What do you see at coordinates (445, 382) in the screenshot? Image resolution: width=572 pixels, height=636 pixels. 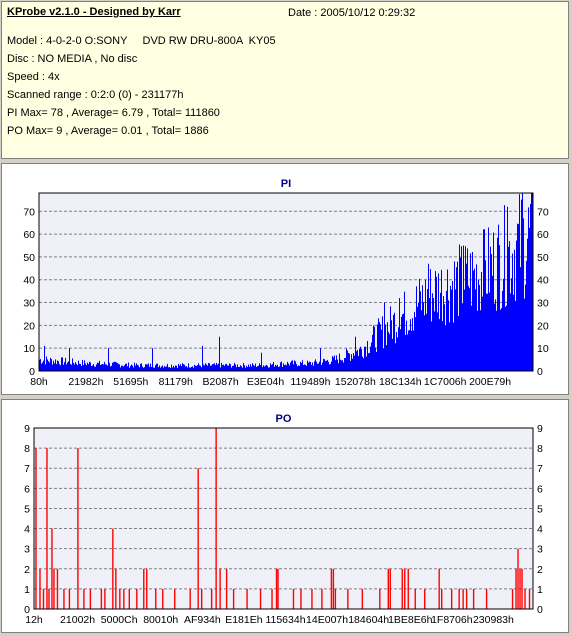 I see `x-tick-label: 1C7006h` at bounding box center [445, 382].